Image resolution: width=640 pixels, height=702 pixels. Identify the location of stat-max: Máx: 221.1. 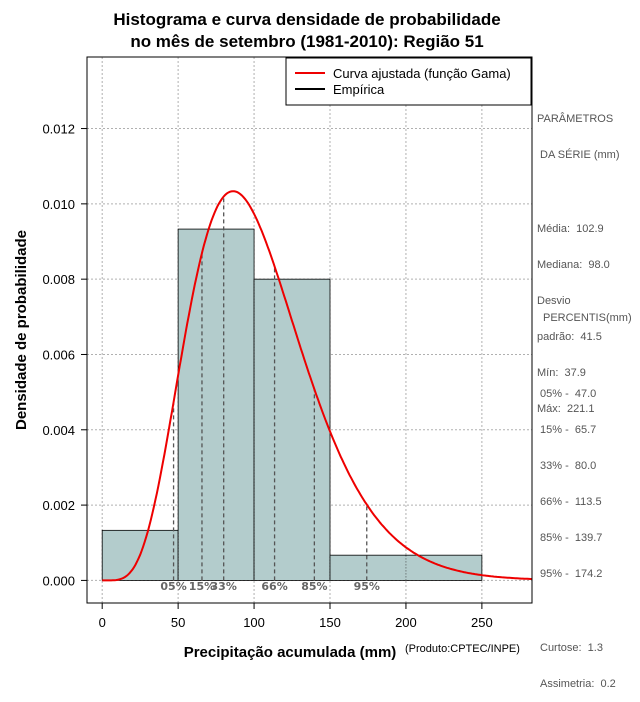
(566, 409).